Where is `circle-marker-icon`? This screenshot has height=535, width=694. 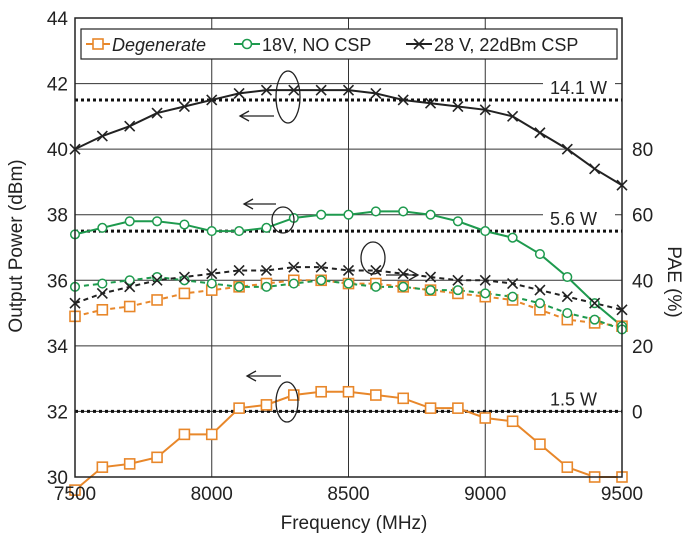
circle-marker-icon is located at coordinates (247, 44).